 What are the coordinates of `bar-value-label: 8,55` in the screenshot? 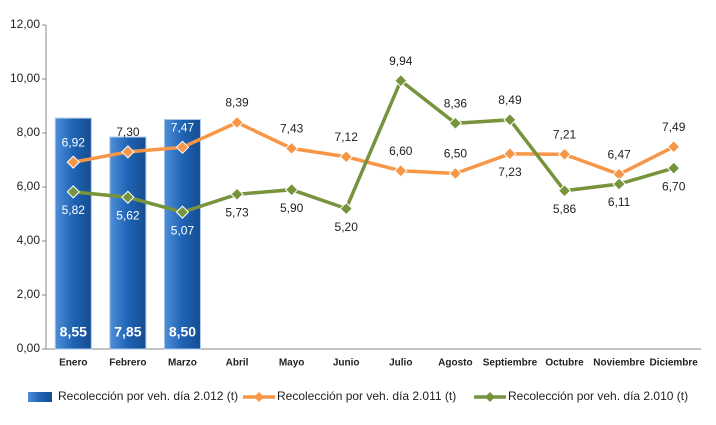 It's located at (73, 332).